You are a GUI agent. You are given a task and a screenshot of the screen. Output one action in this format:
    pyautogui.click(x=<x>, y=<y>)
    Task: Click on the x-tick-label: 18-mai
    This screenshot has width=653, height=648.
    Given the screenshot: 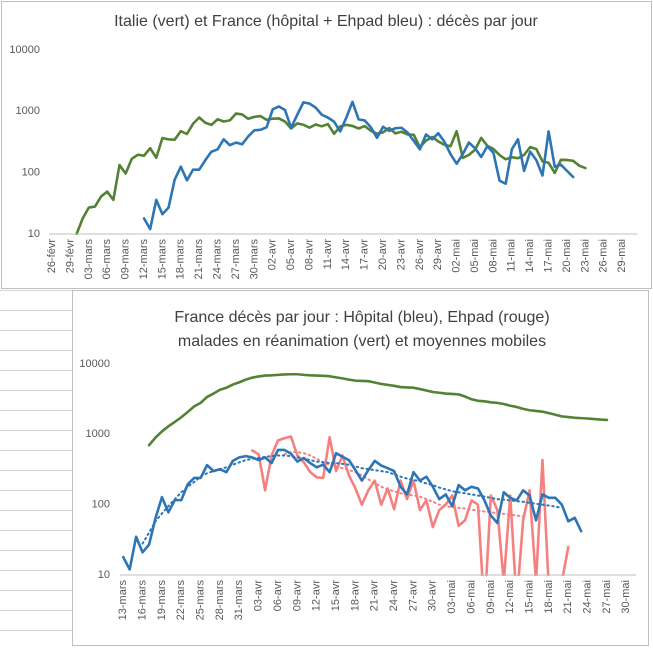 What is the action you would take?
    pyautogui.click(x=549, y=597)
    